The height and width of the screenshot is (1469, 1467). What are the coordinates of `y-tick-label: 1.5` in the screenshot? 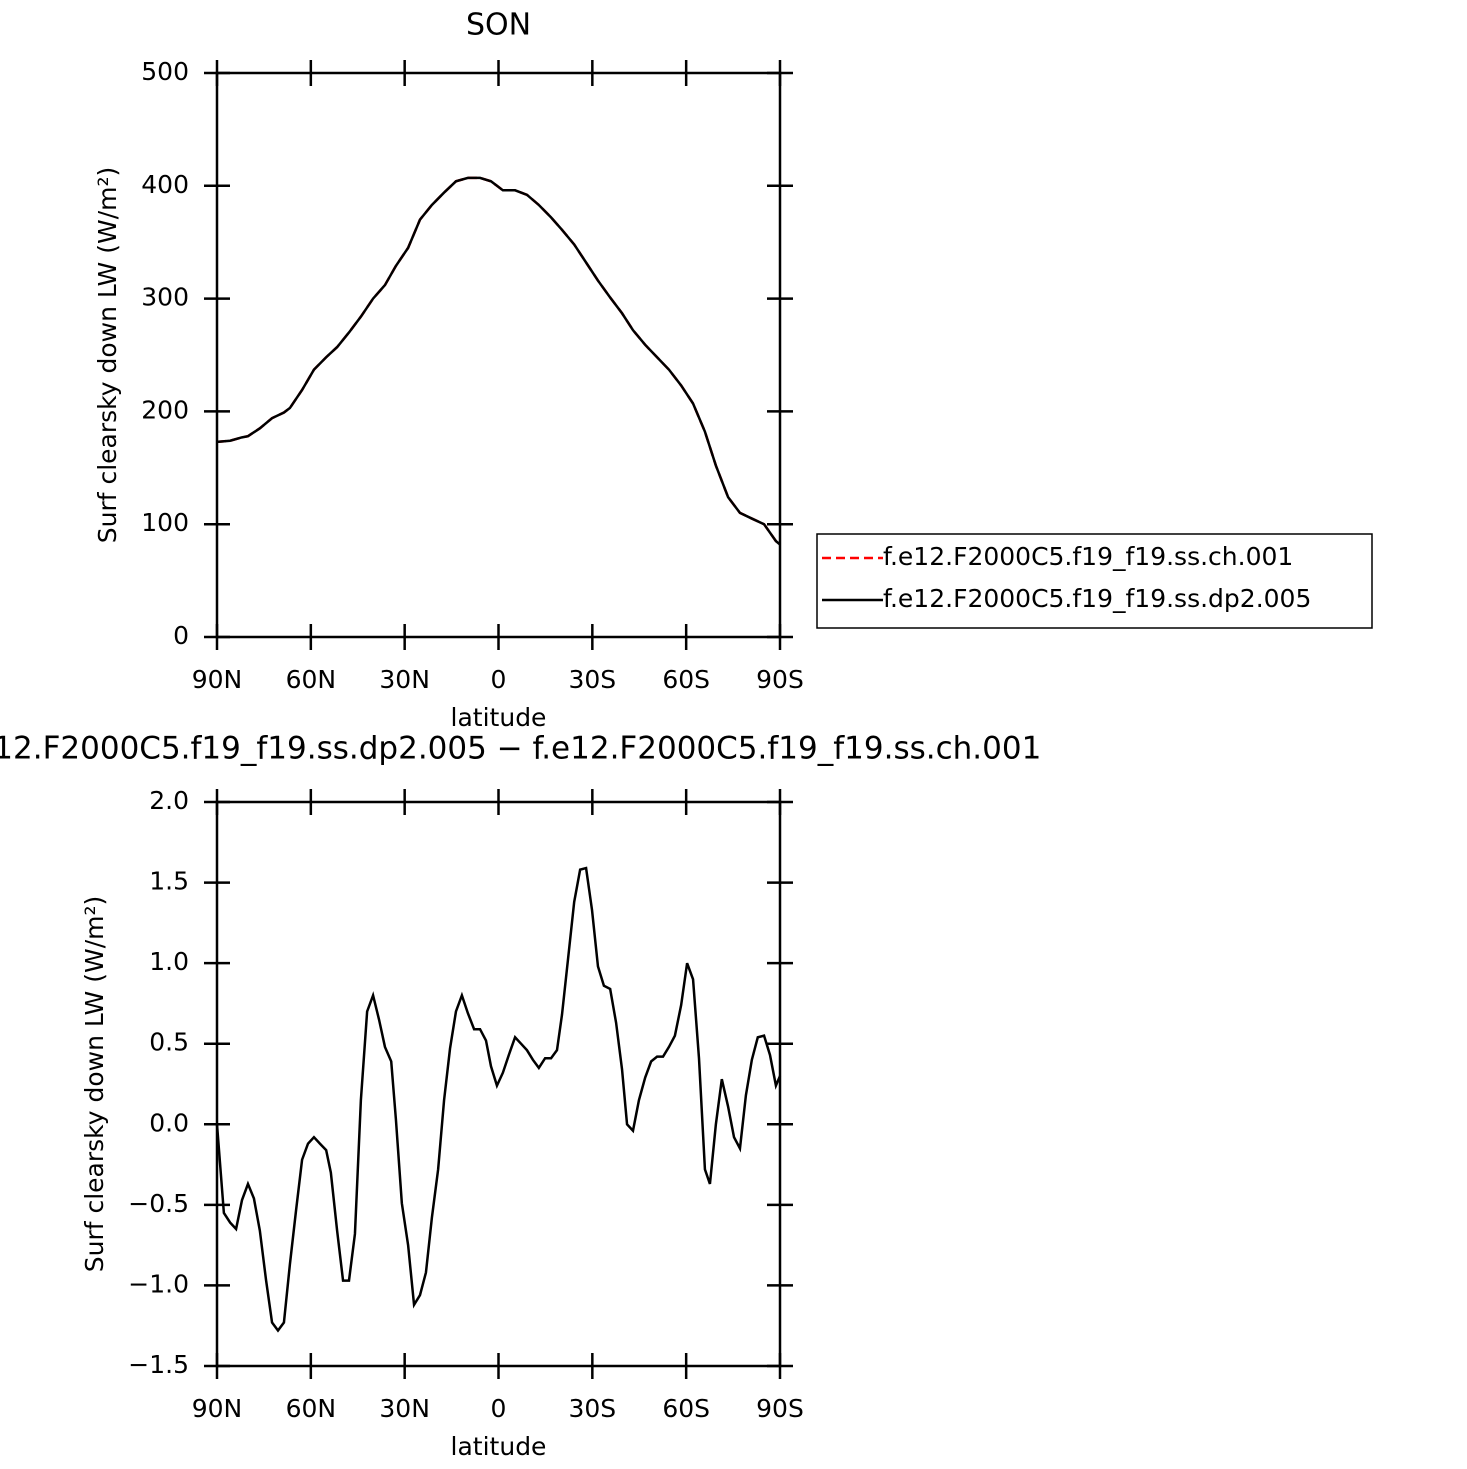 It's located at (169, 881).